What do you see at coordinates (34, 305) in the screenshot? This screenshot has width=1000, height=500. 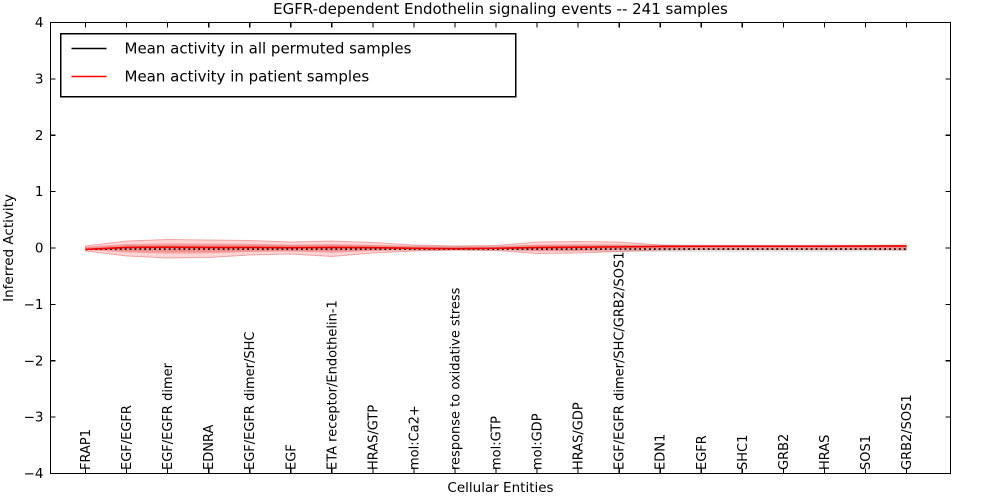 I see `y-tick-label--1: −1` at bounding box center [34, 305].